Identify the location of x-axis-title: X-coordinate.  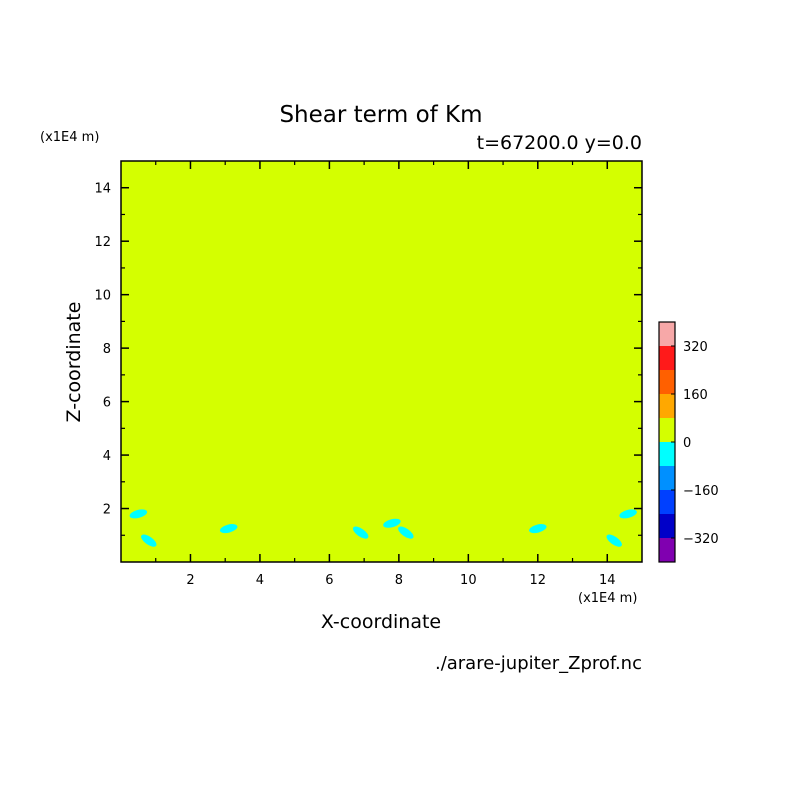
(381, 622).